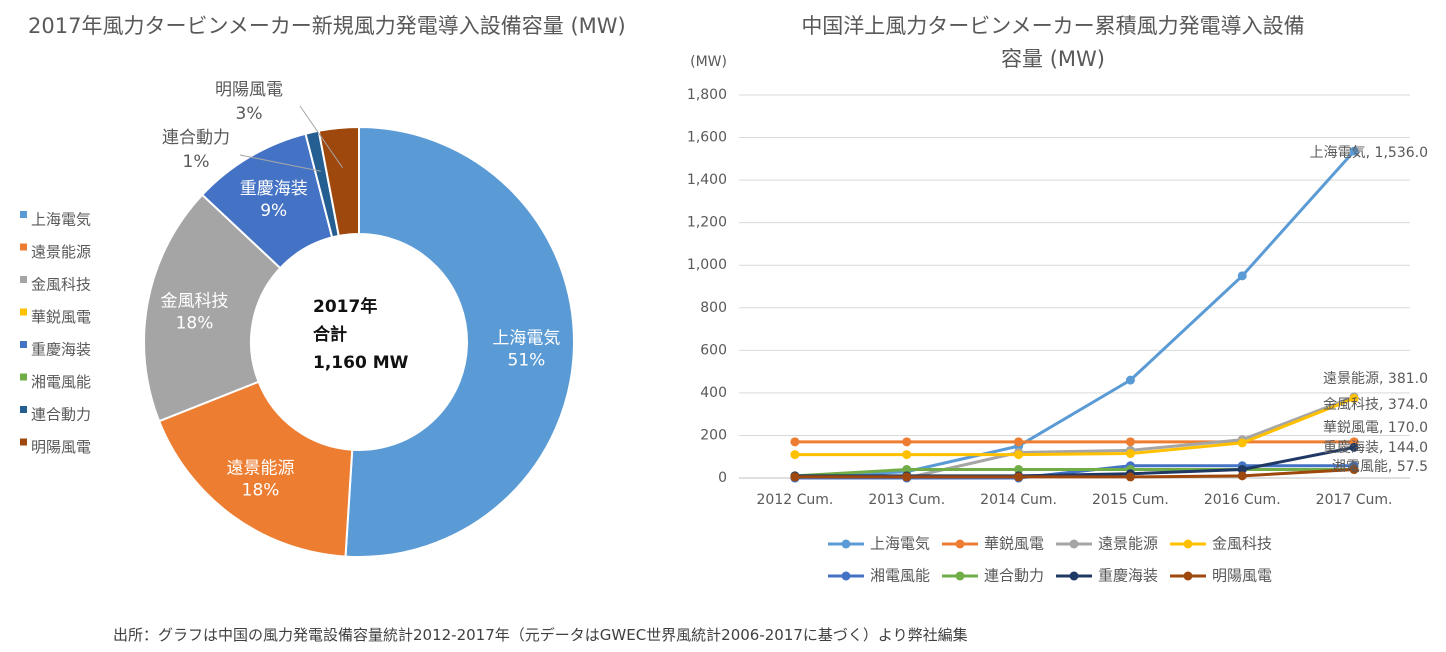  What do you see at coordinates (713, 435) in the screenshot?
I see `y-tick-label-item-2: 200` at bounding box center [713, 435].